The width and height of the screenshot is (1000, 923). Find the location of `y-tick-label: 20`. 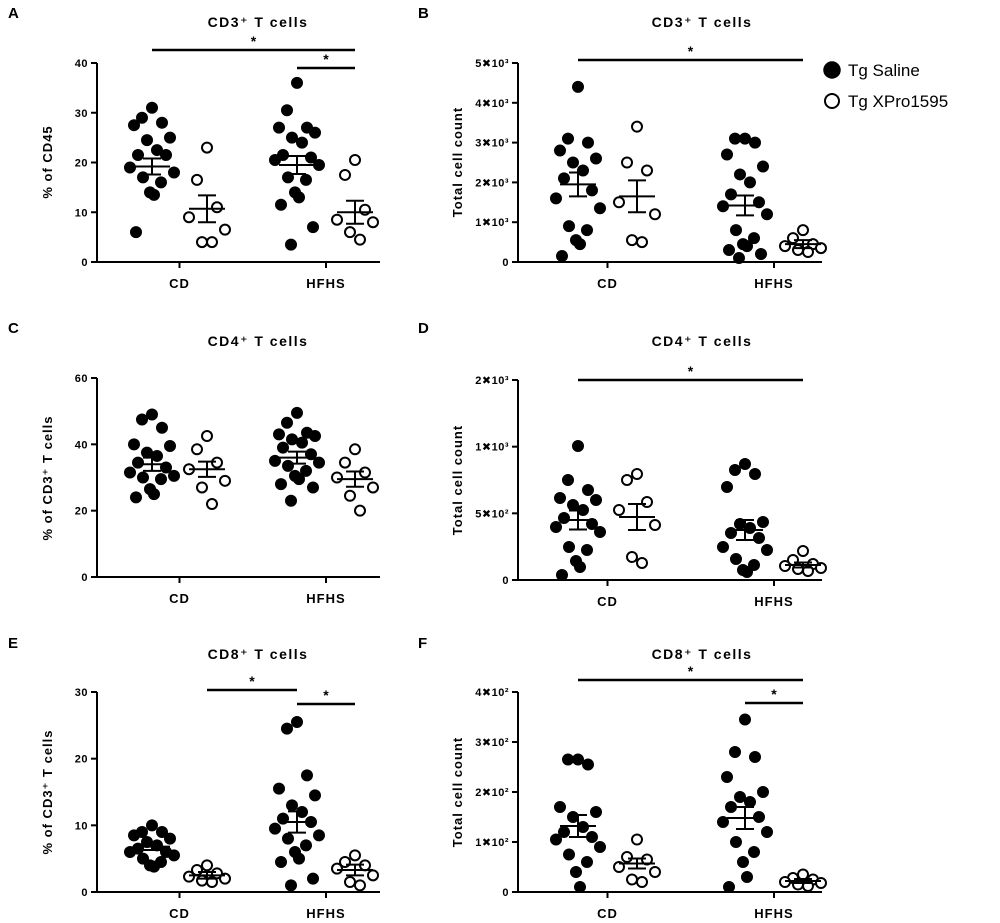

y-tick-label: 20 is located at coordinates (81, 512).